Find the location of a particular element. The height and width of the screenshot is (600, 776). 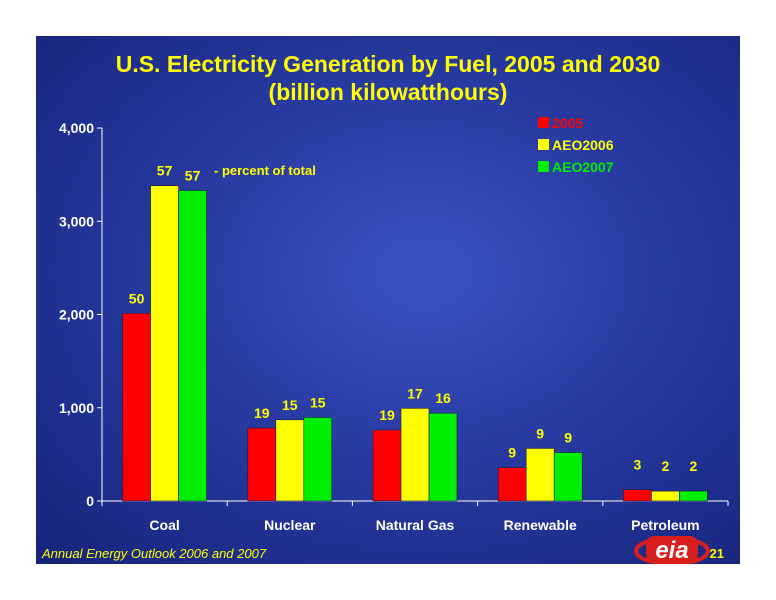

y-tick-label: 3,000 is located at coordinates (76, 221).